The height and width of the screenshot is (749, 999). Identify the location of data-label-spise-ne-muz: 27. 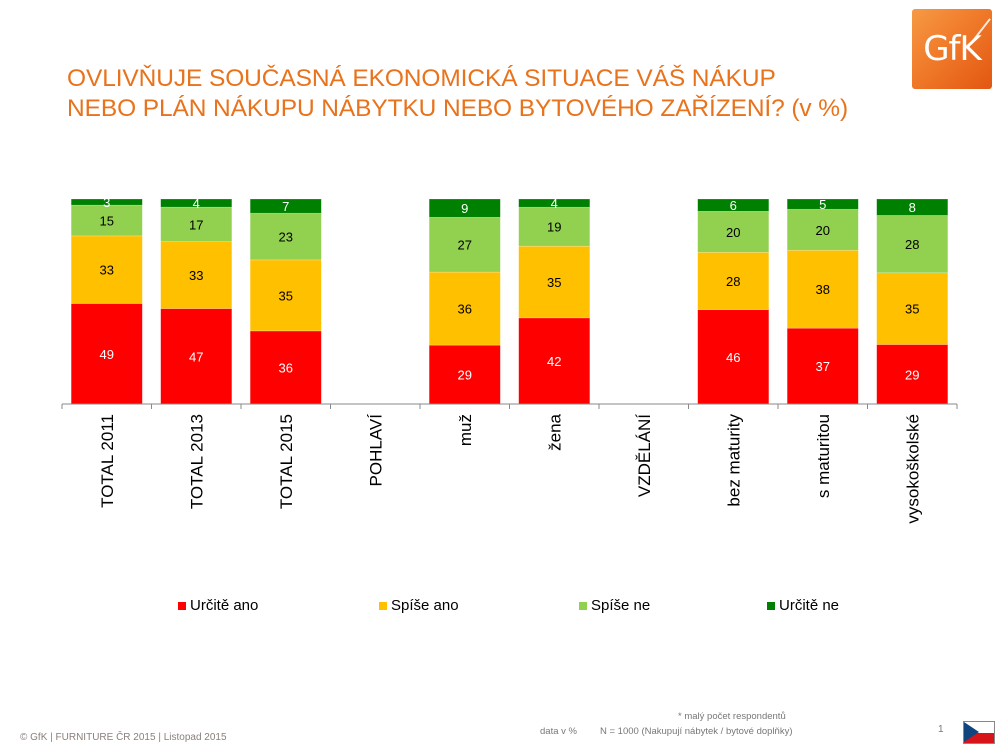
(465, 245).